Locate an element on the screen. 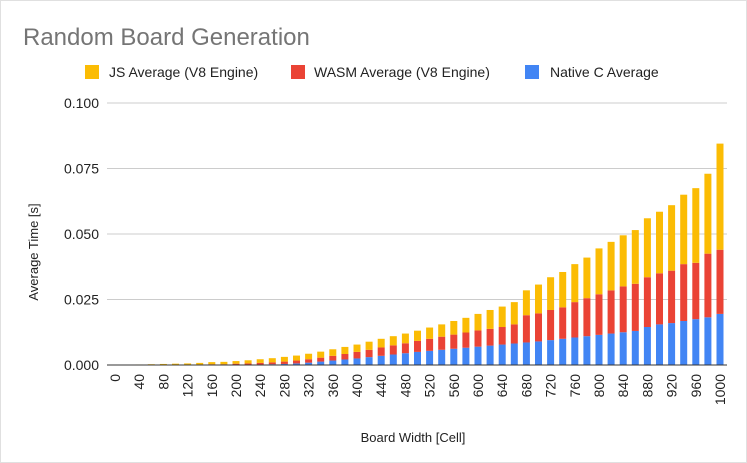 Image resolution: width=747 pixels, height=463 pixels. x-tick-label: 160 is located at coordinates (212, 386).